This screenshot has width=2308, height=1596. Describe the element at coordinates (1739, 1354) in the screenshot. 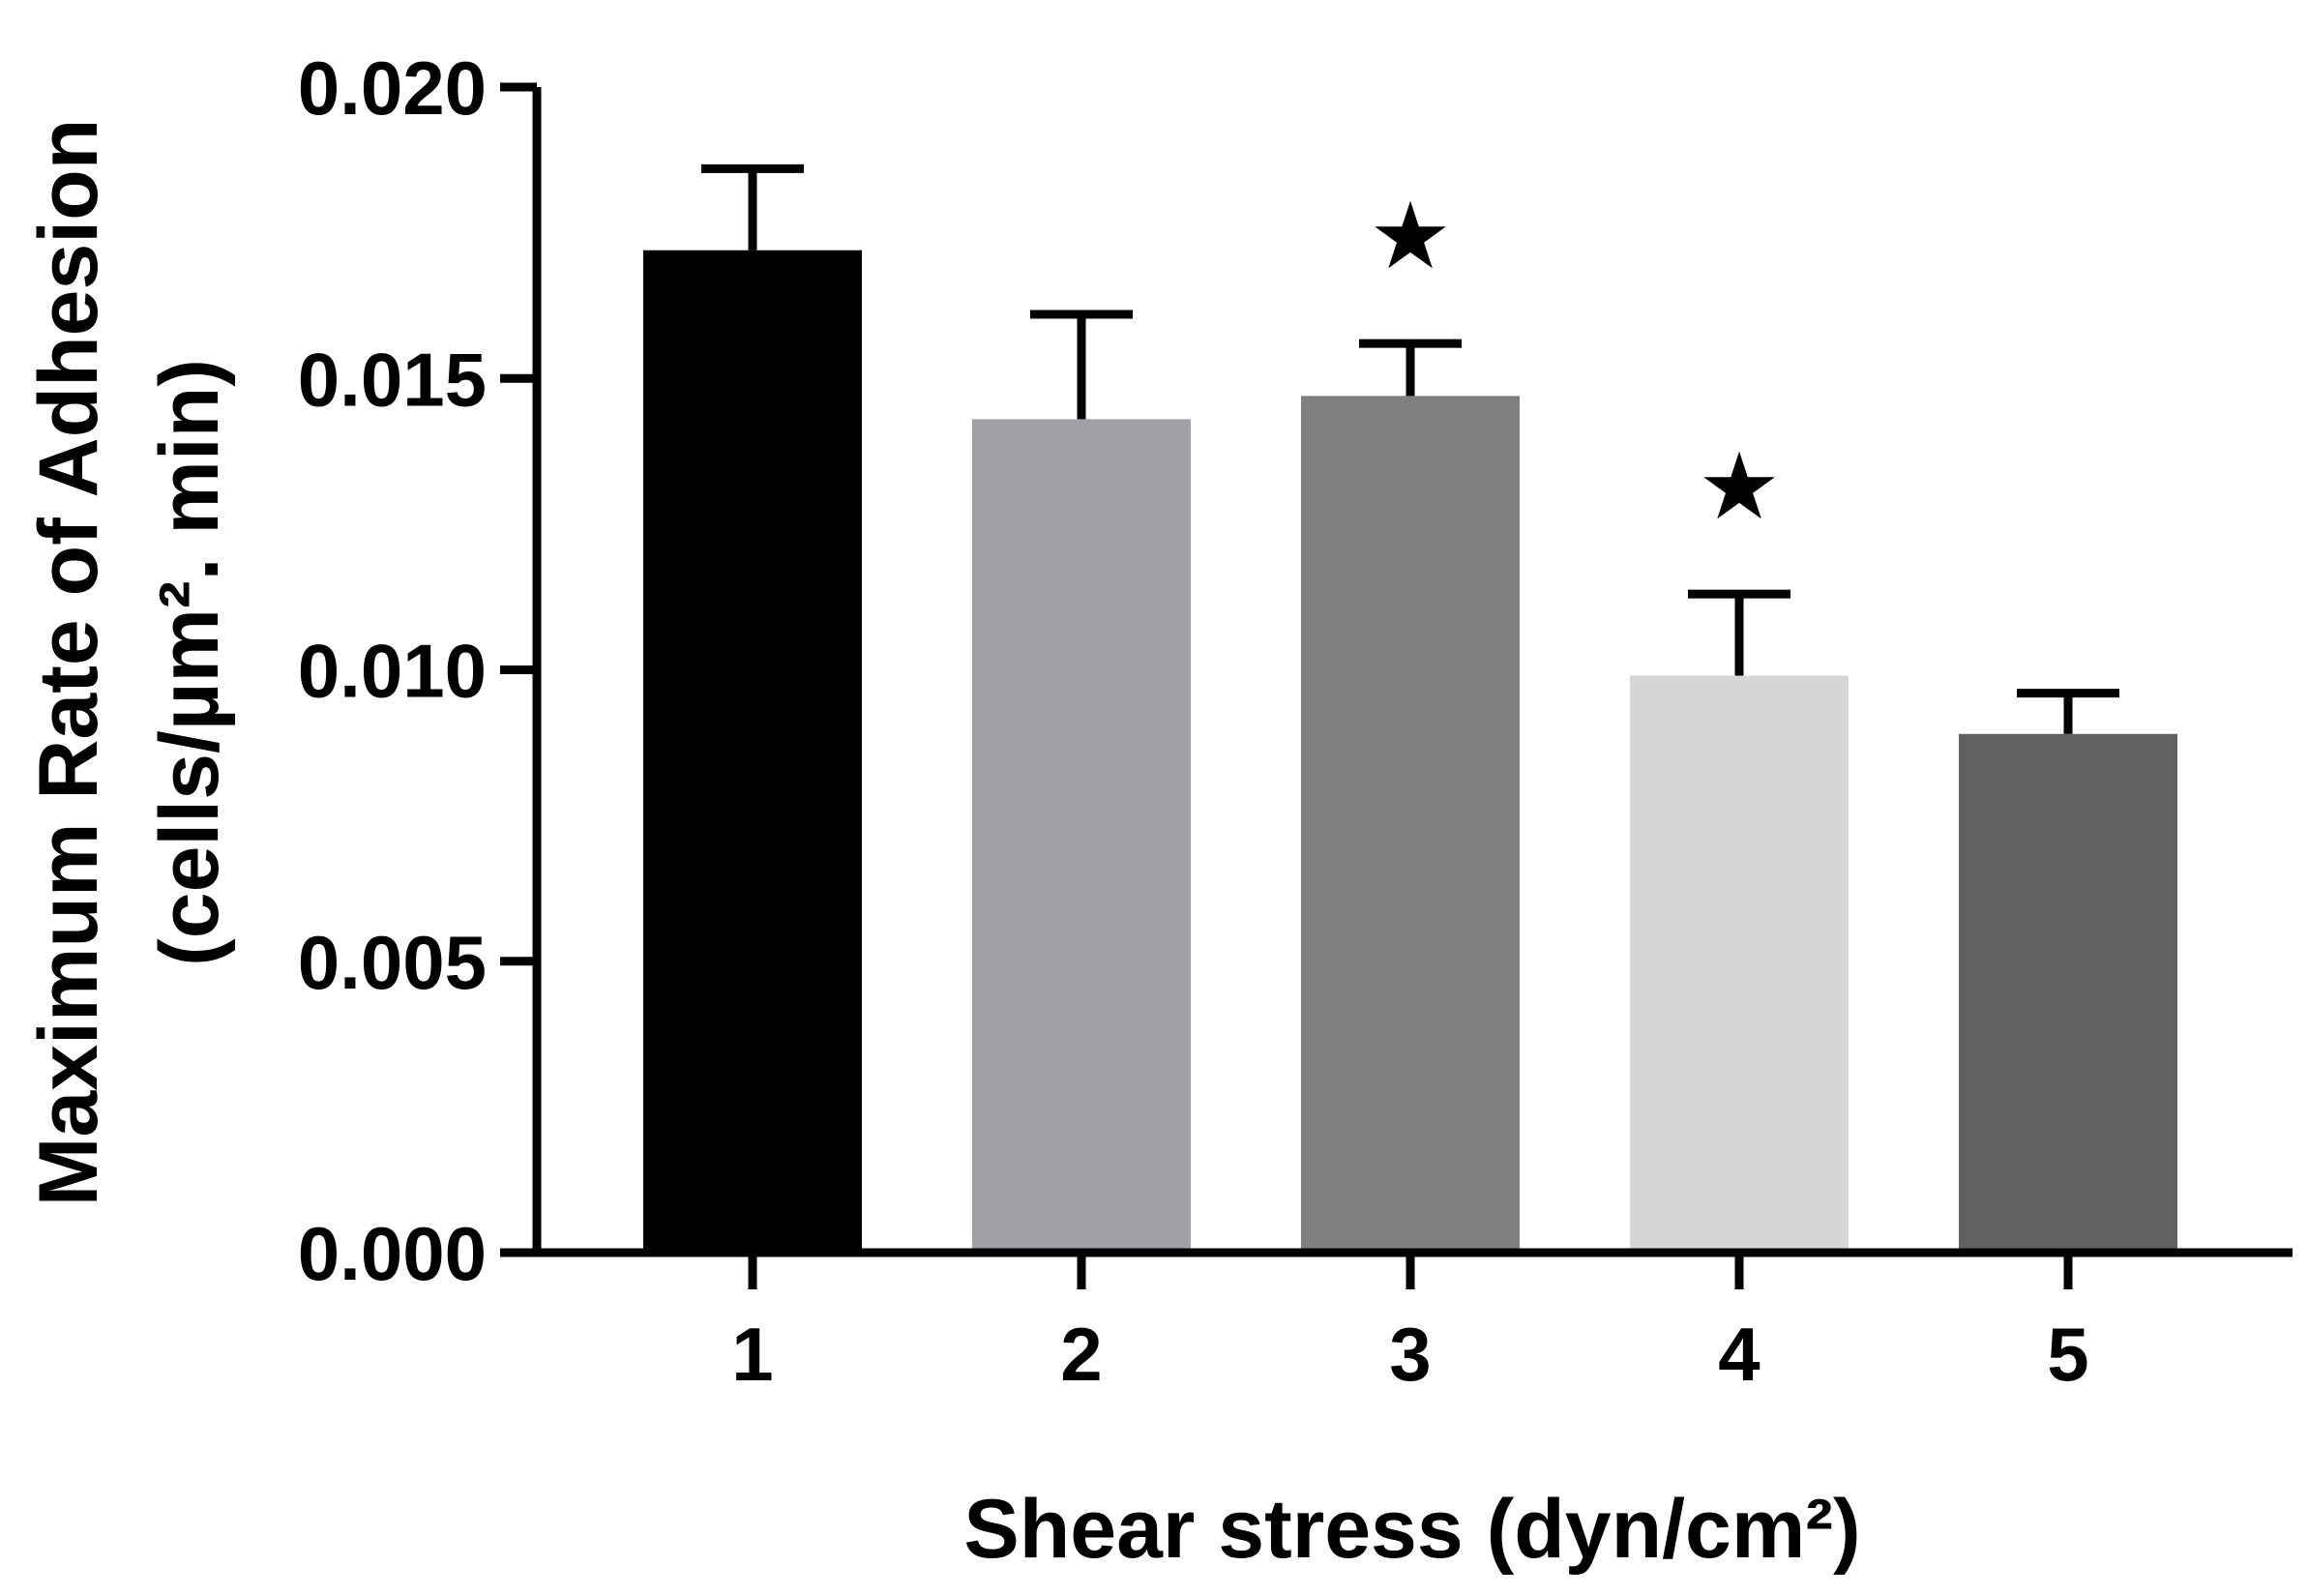

I see `x-tick-label-4: 4` at that location.